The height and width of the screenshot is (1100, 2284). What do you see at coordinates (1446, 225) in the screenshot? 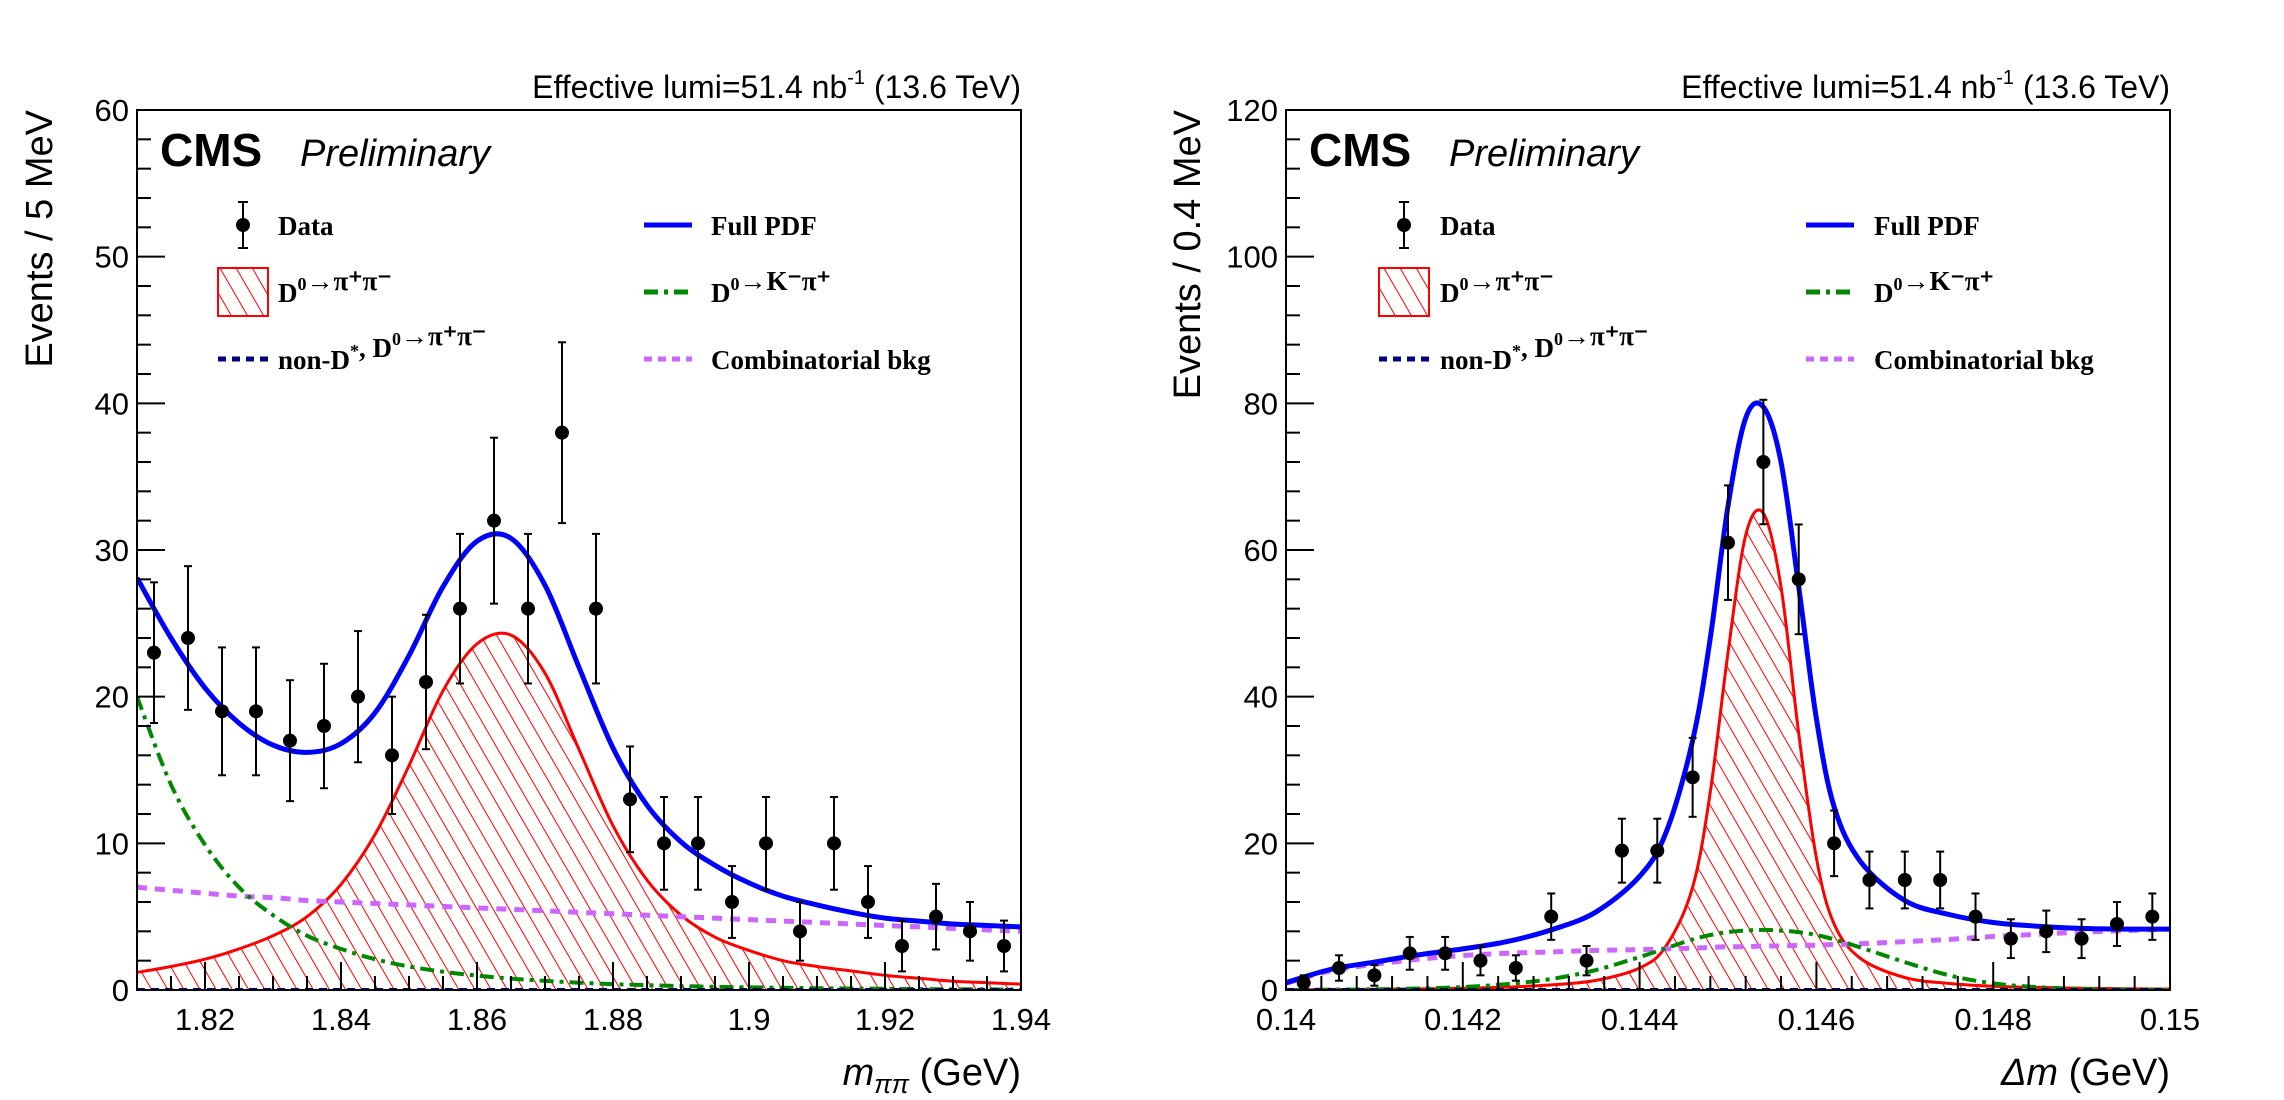
I see `legend-item-data: Data` at bounding box center [1446, 225].